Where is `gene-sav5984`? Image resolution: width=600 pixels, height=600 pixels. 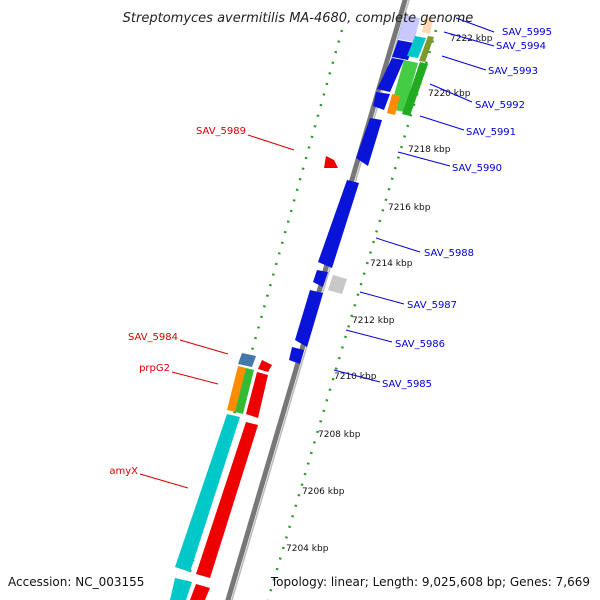
gene-sav5984 is located at coordinates (247, 360).